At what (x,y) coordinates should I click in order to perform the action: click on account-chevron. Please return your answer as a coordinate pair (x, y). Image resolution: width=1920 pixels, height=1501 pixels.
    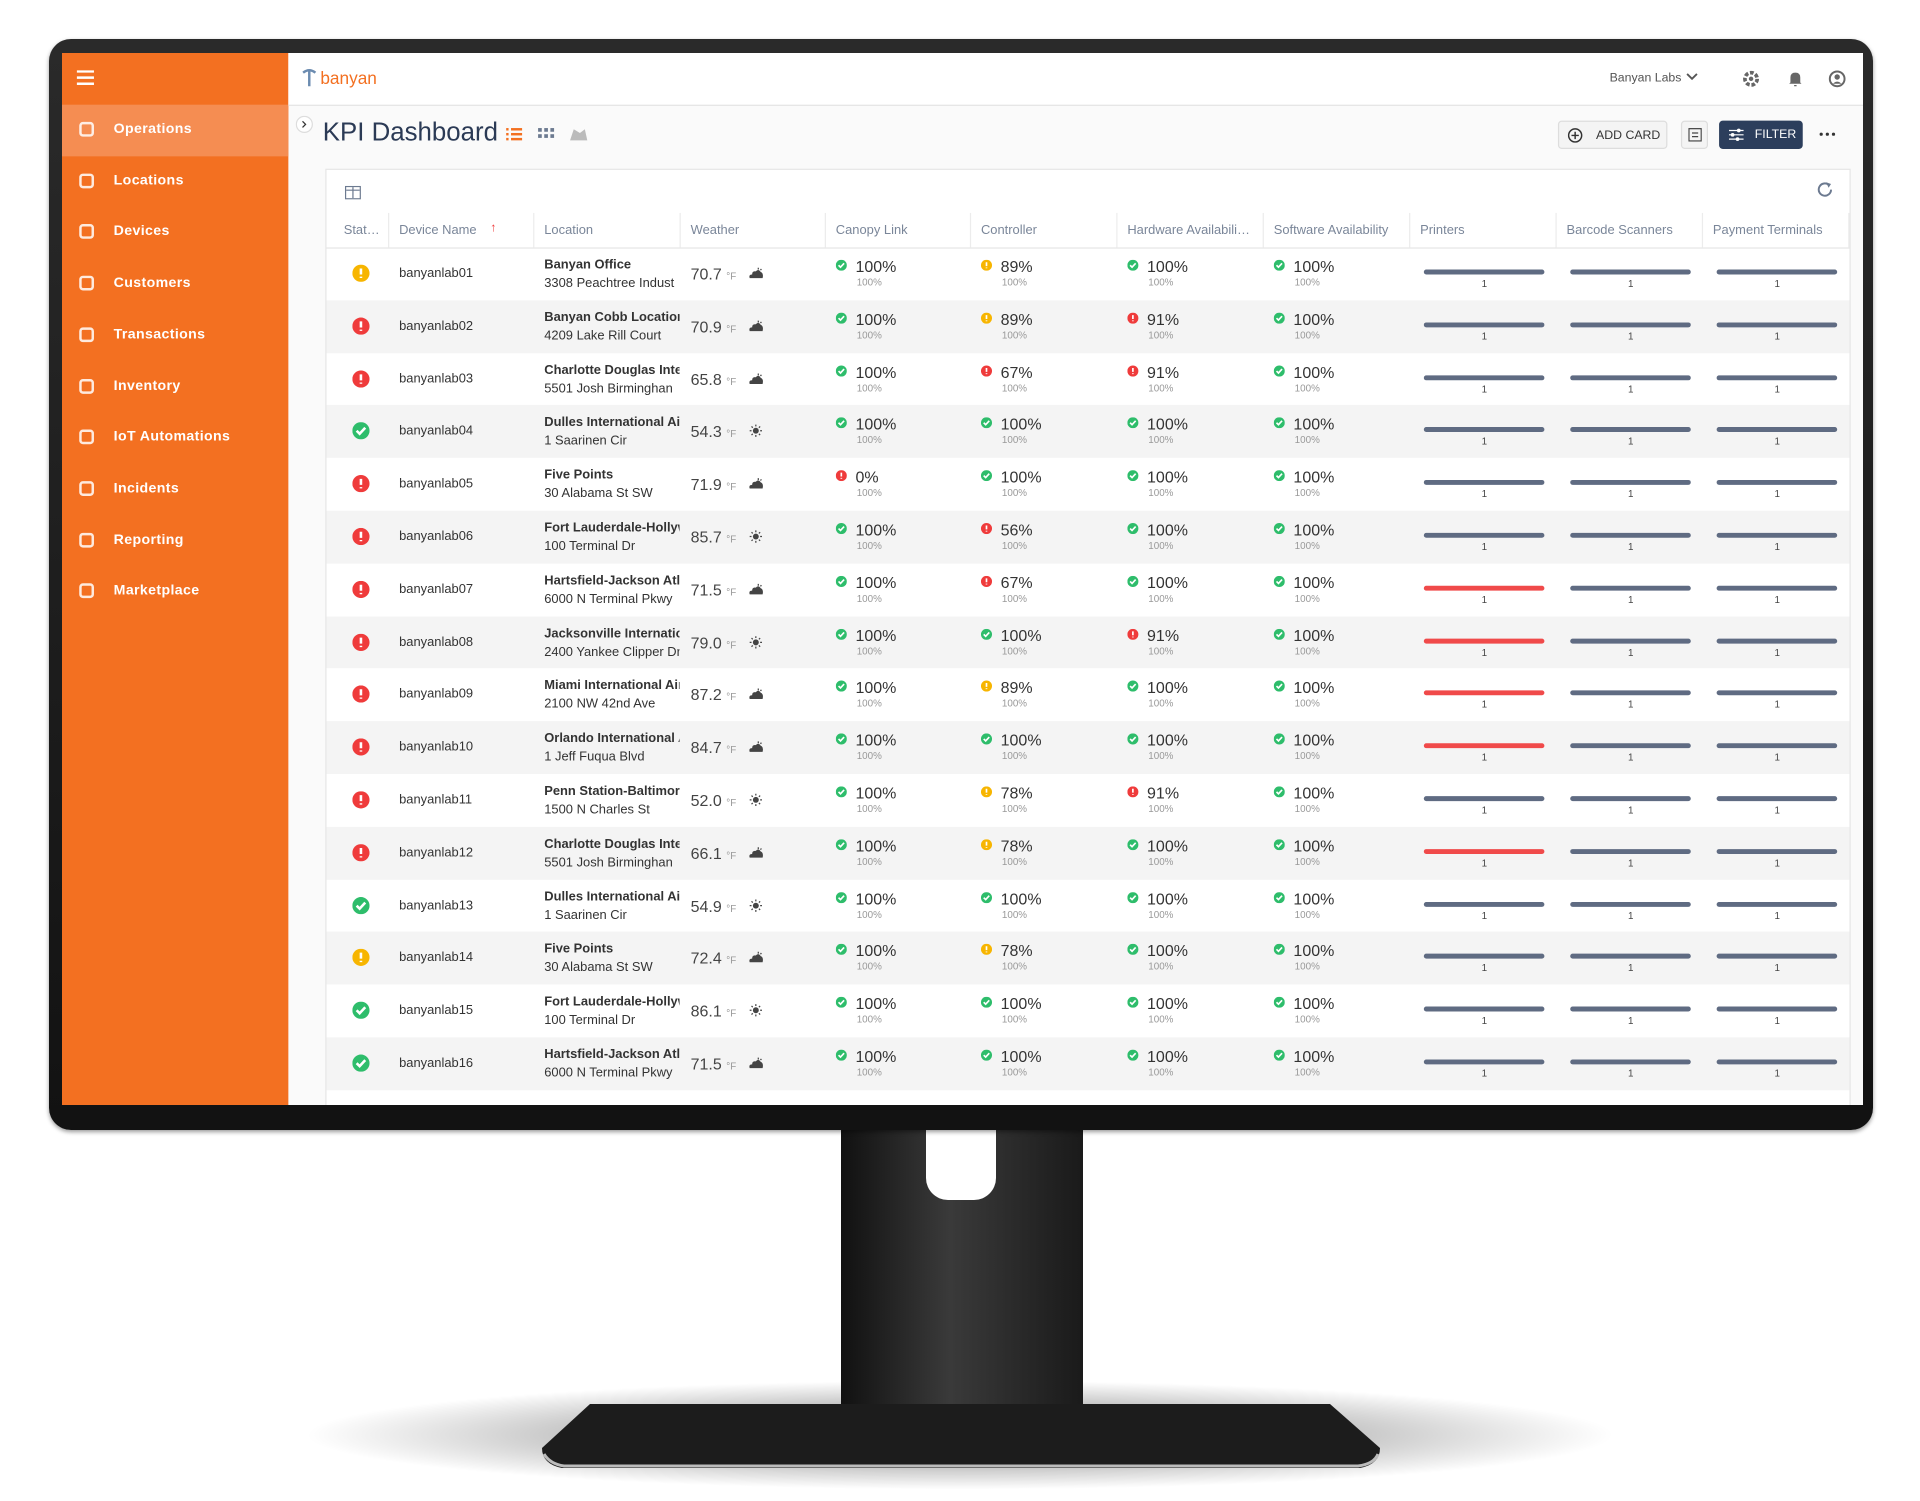
    Looking at the image, I should click on (1692, 78).